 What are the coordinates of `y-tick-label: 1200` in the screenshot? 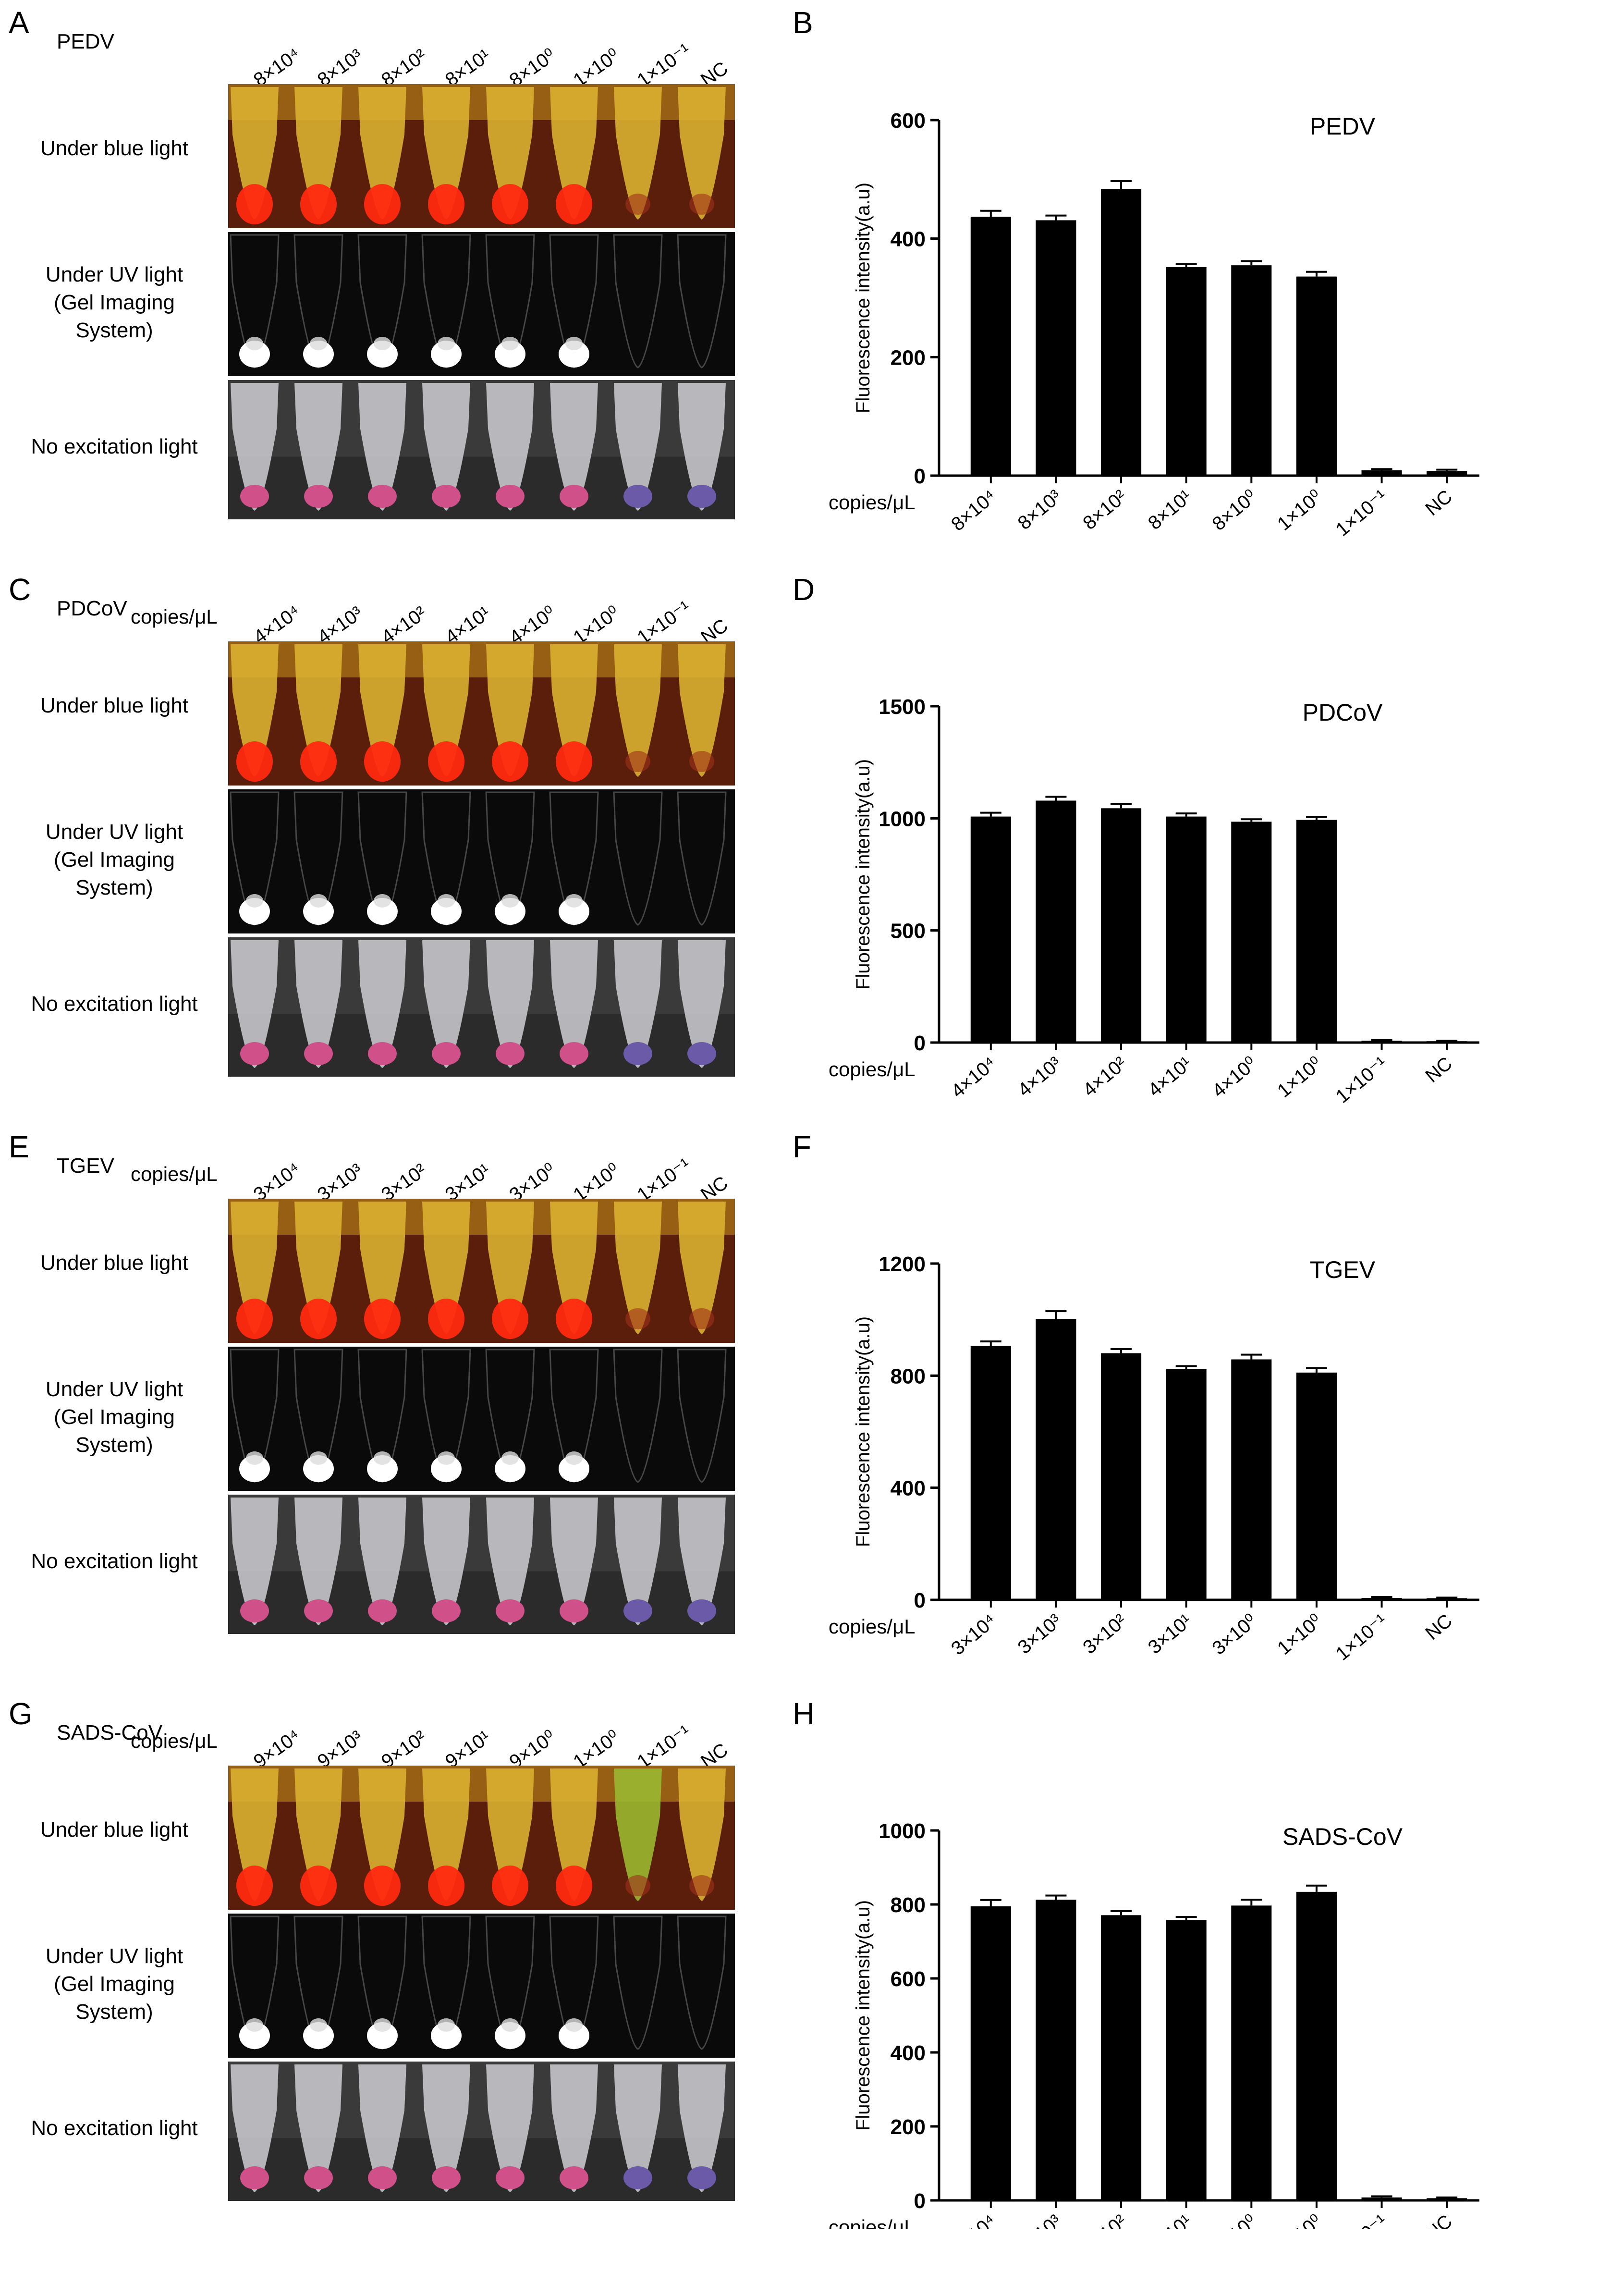 It's located at (903, 1264).